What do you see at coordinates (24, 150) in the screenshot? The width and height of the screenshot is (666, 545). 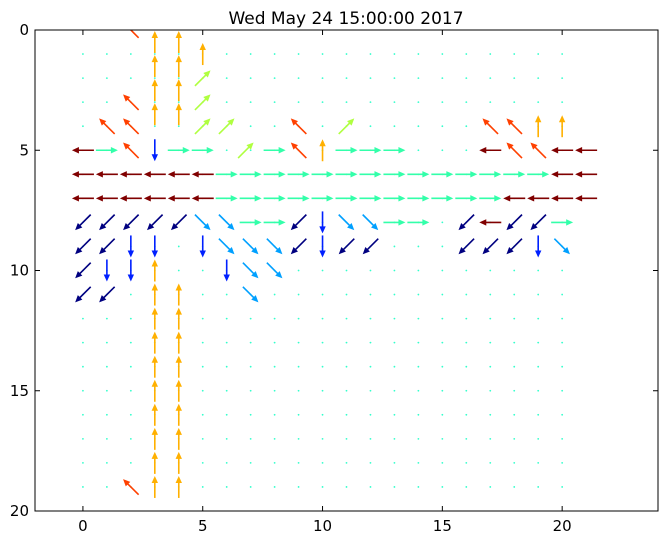 I see `y-tick-label: 5` at bounding box center [24, 150].